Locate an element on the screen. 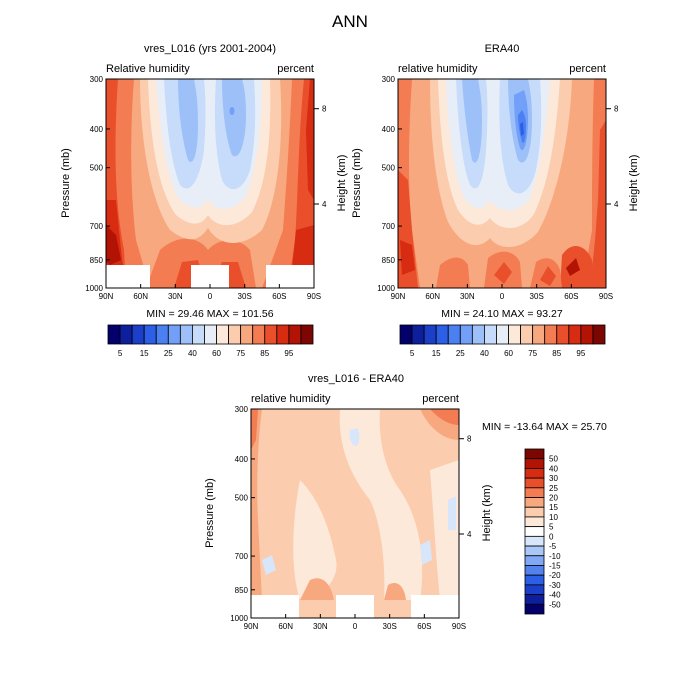 The height and width of the screenshot is (700, 700). panel-obs-contour-field is located at coordinates (502, 183).